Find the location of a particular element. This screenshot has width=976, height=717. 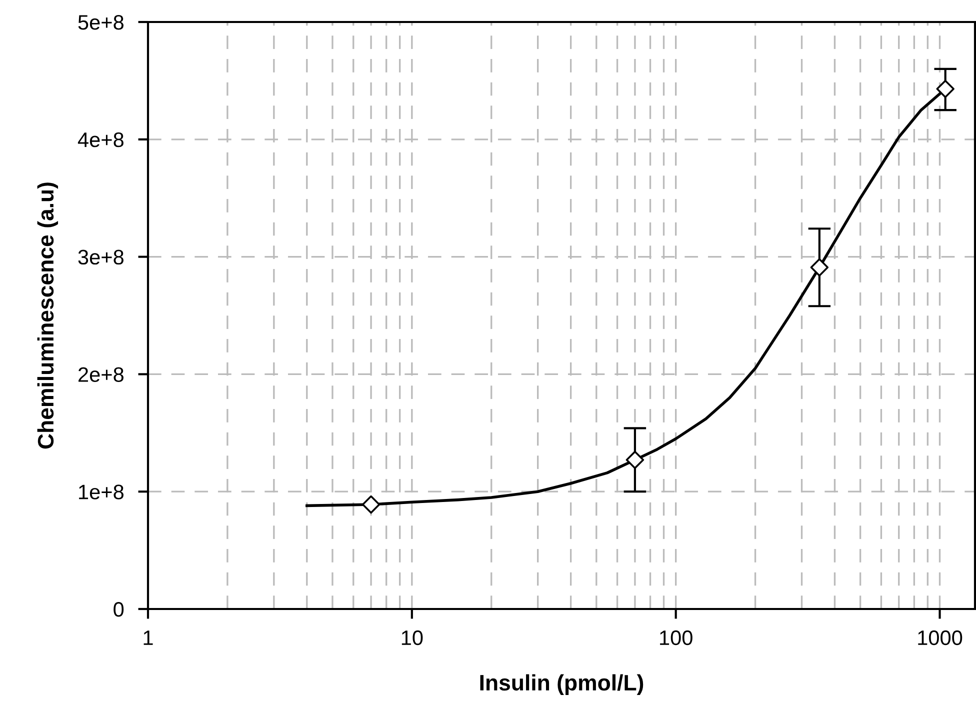

x-axis-title: Insulin (pmol/L) is located at coordinates (562, 684).